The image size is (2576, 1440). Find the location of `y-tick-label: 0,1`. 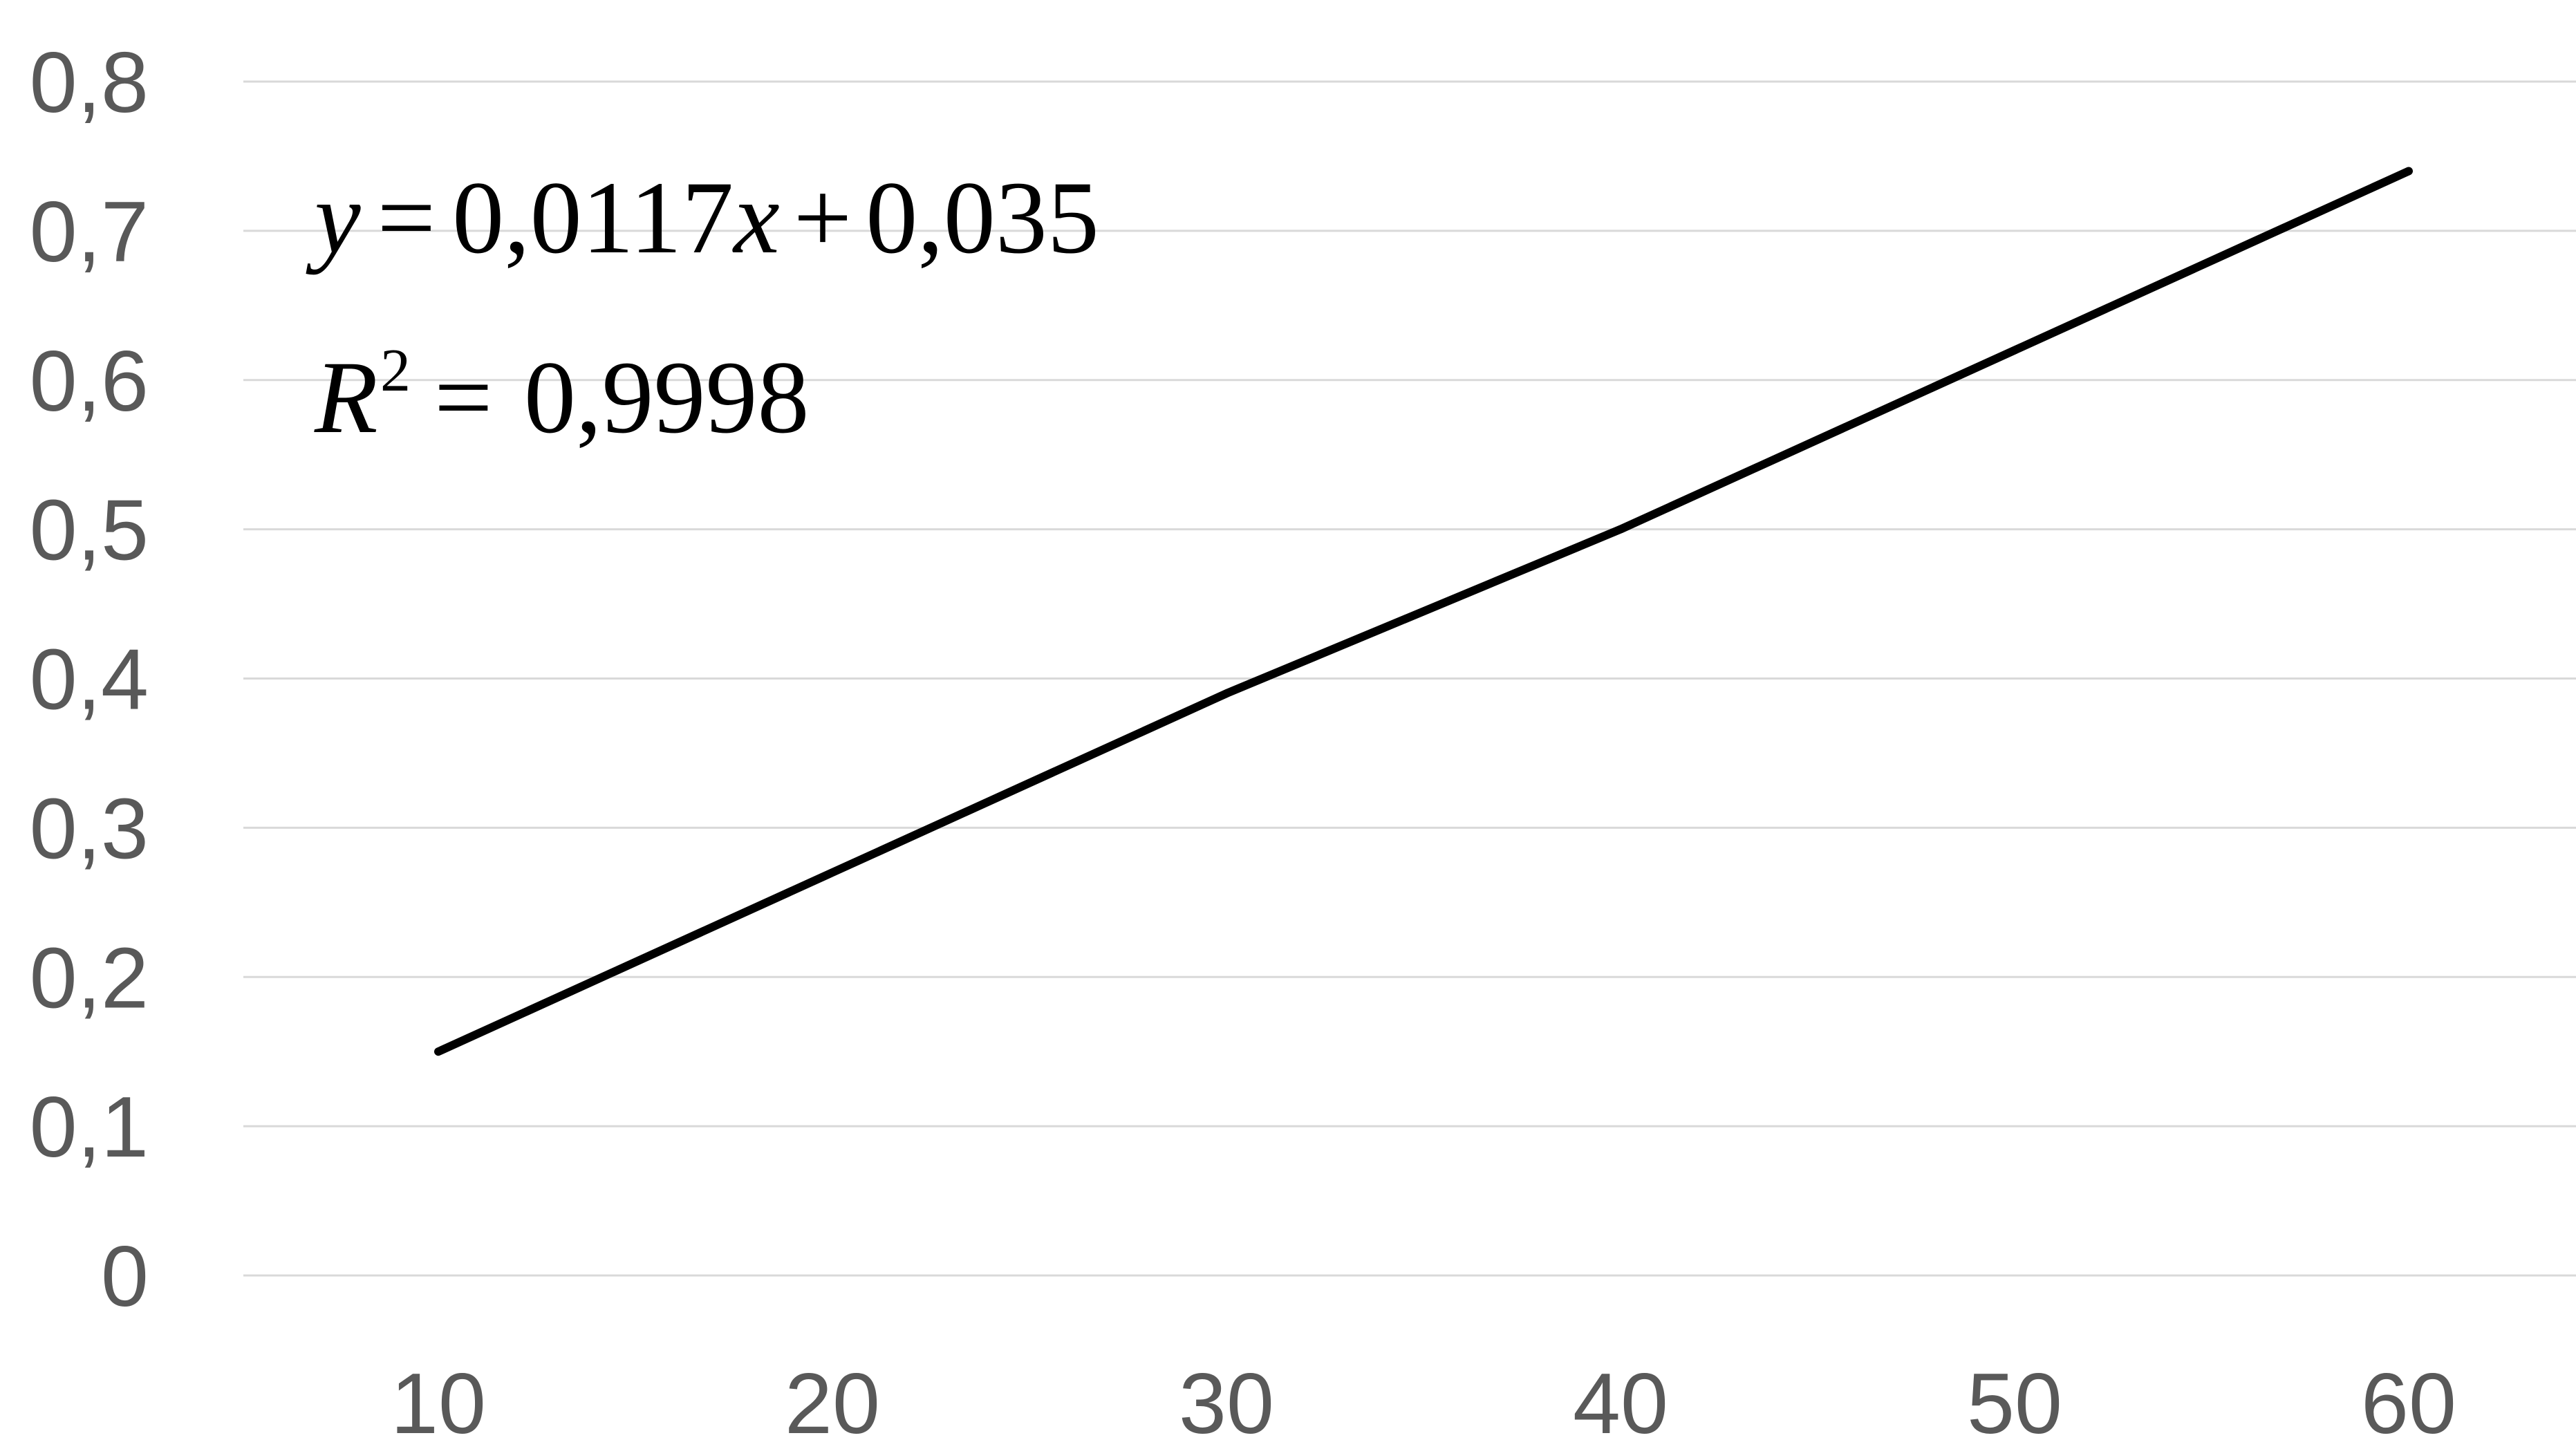

y-tick-label: 0,1 is located at coordinates (89, 1128).